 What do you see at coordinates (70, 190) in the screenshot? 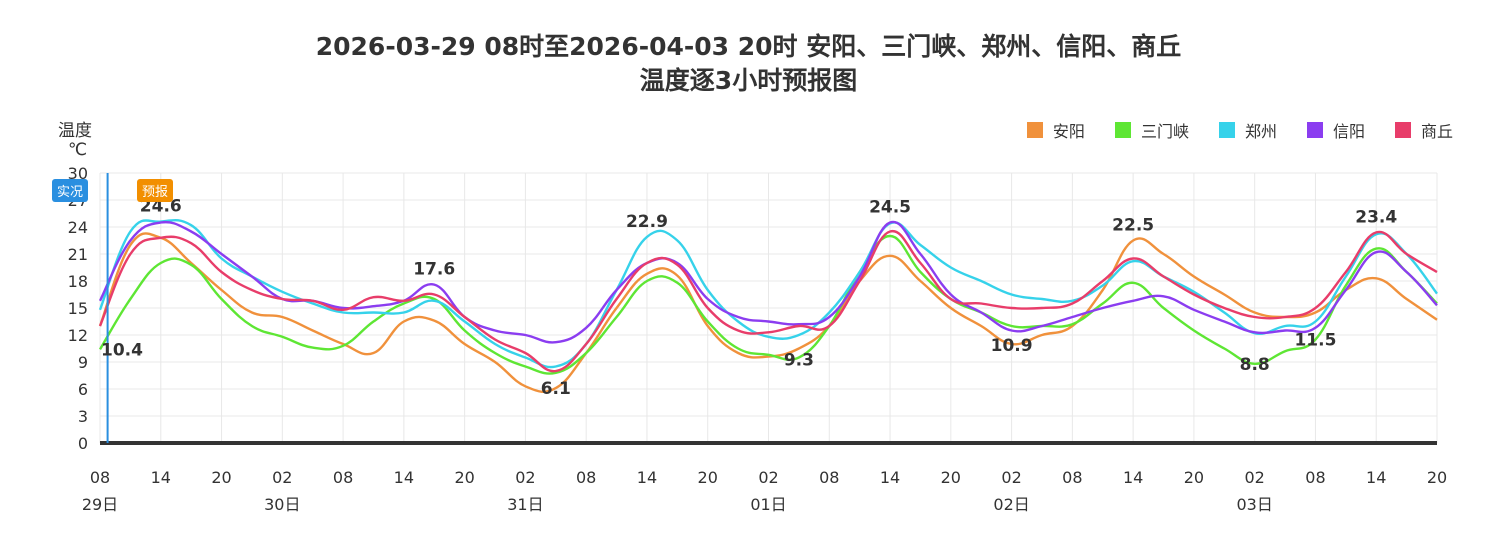
I see `observed-badge: 实况` at bounding box center [70, 190].